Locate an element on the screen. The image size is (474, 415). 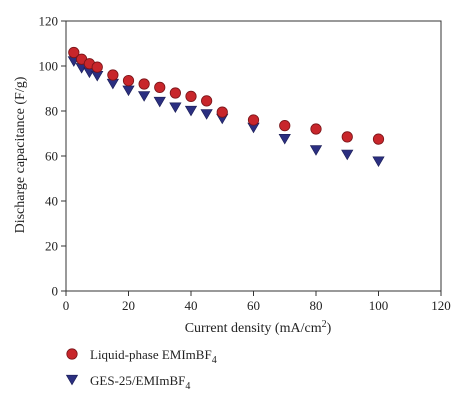
legend-label-text: GES-25/EMImBF is located at coordinates (137, 380).